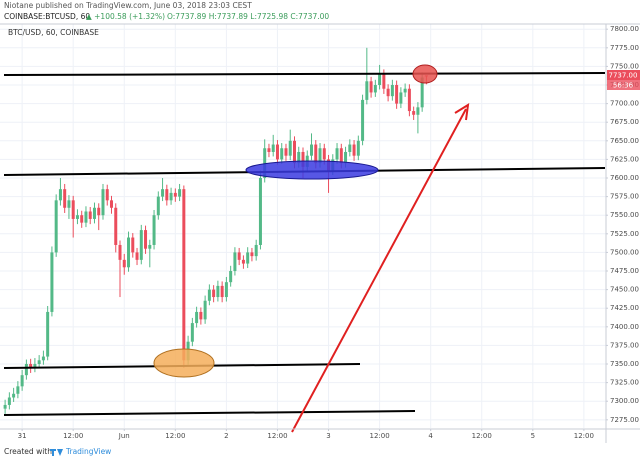 This screenshot has height=461, width=640. What do you see at coordinates (125, 16) in the screenshot?
I see `change: ▲ +100.58 (+1.32%)` at bounding box center [125, 16].